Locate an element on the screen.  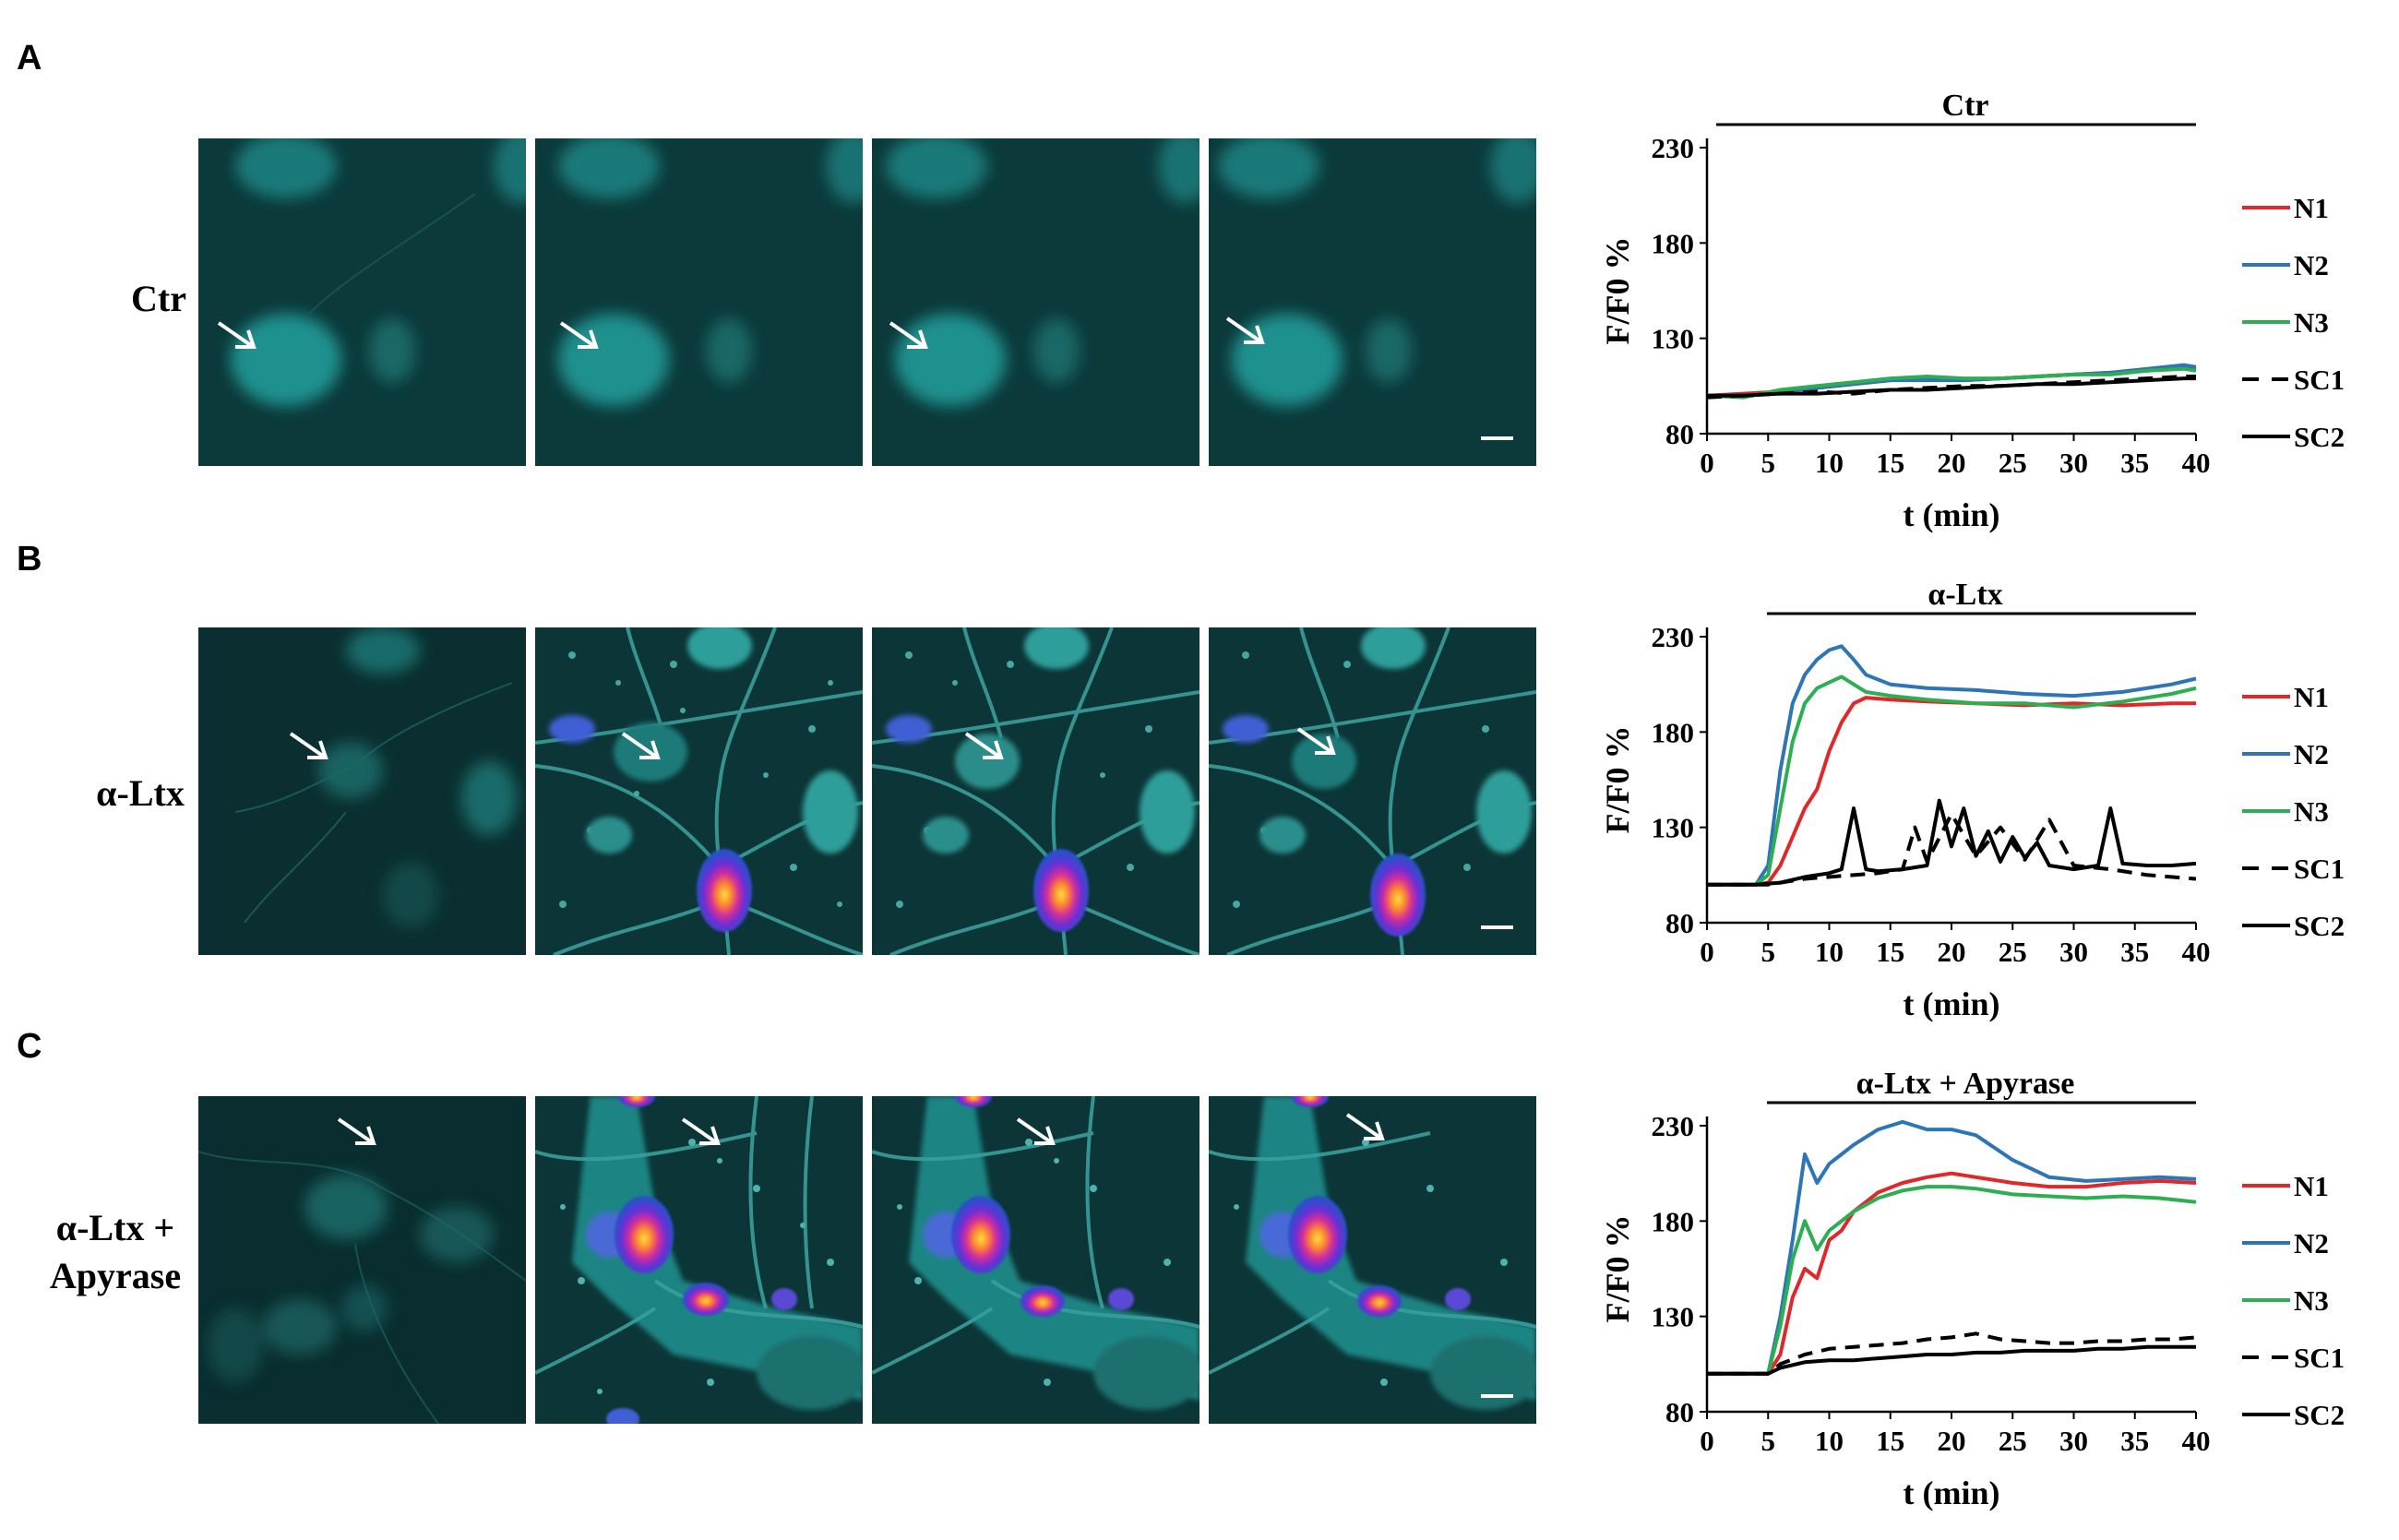
condition-label-ctr: Ctr is located at coordinates (158, 299).